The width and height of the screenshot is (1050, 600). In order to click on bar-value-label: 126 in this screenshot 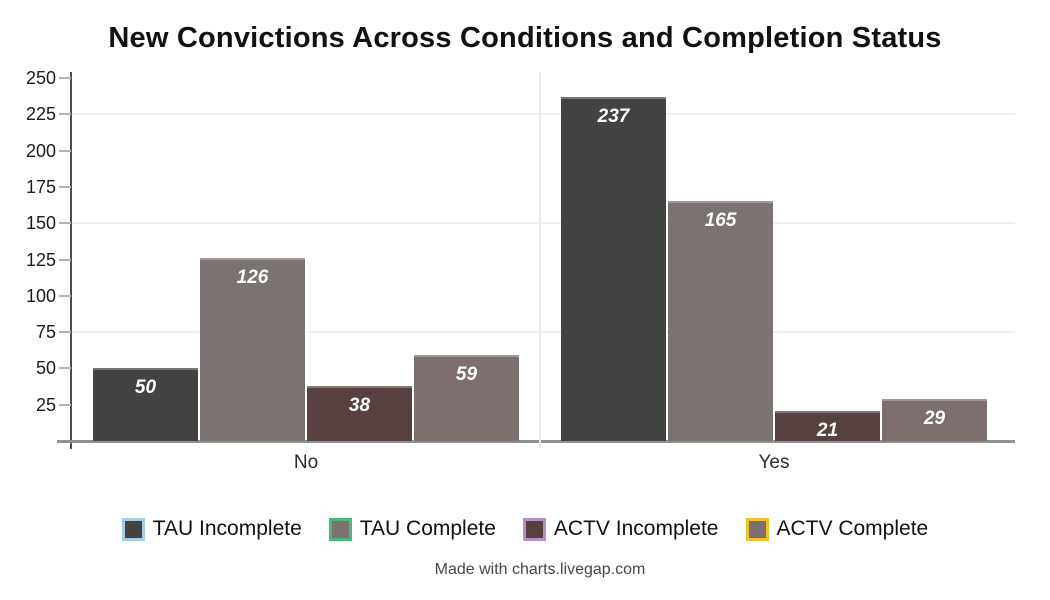, I will do `click(252, 278)`.